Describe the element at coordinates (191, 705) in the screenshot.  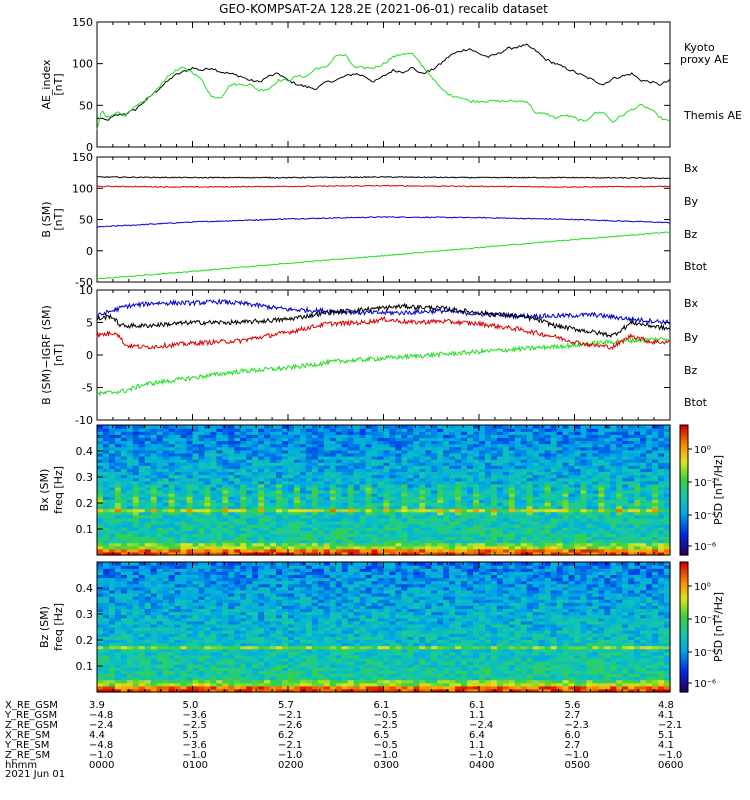
I see `ephemeris-value: 5.0` at that location.